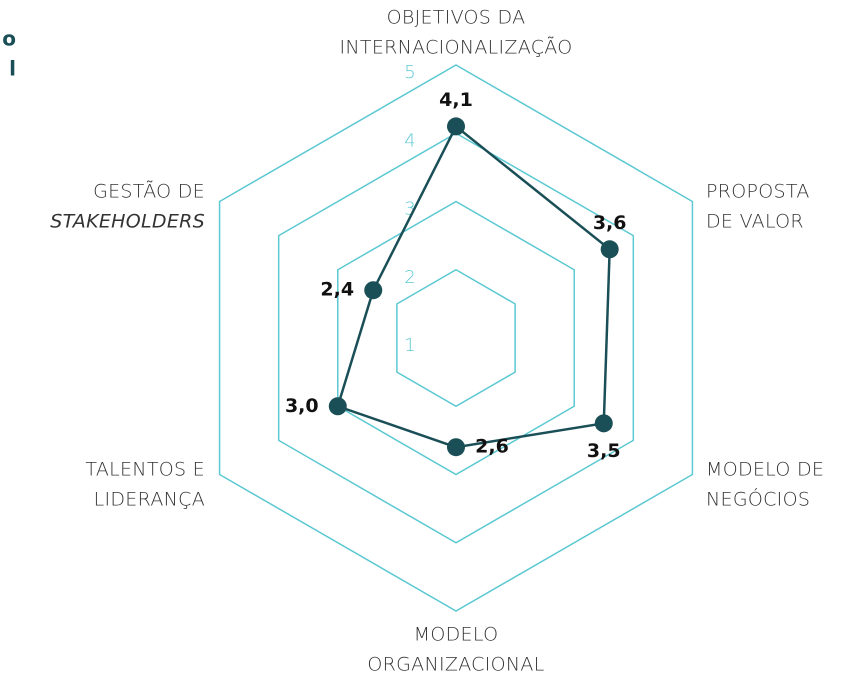 This screenshot has width=856, height=674. I want to click on value-label: 4,1, so click(456, 100).